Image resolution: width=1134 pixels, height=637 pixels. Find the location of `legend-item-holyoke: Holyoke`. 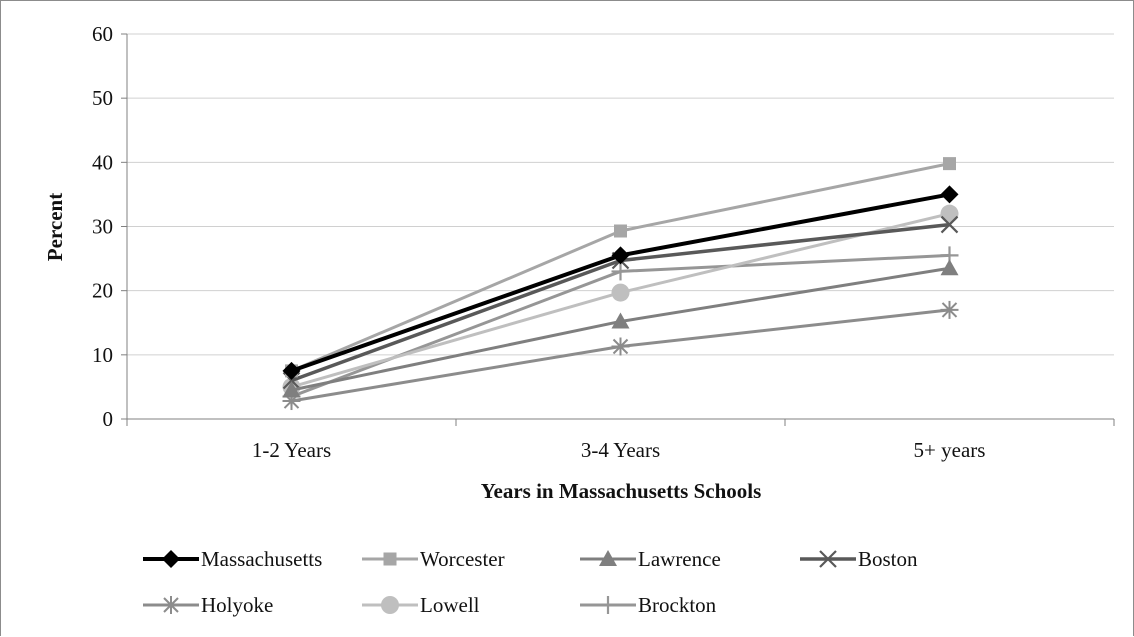

legend-item-holyoke: Holyoke is located at coordinates (208, 605).